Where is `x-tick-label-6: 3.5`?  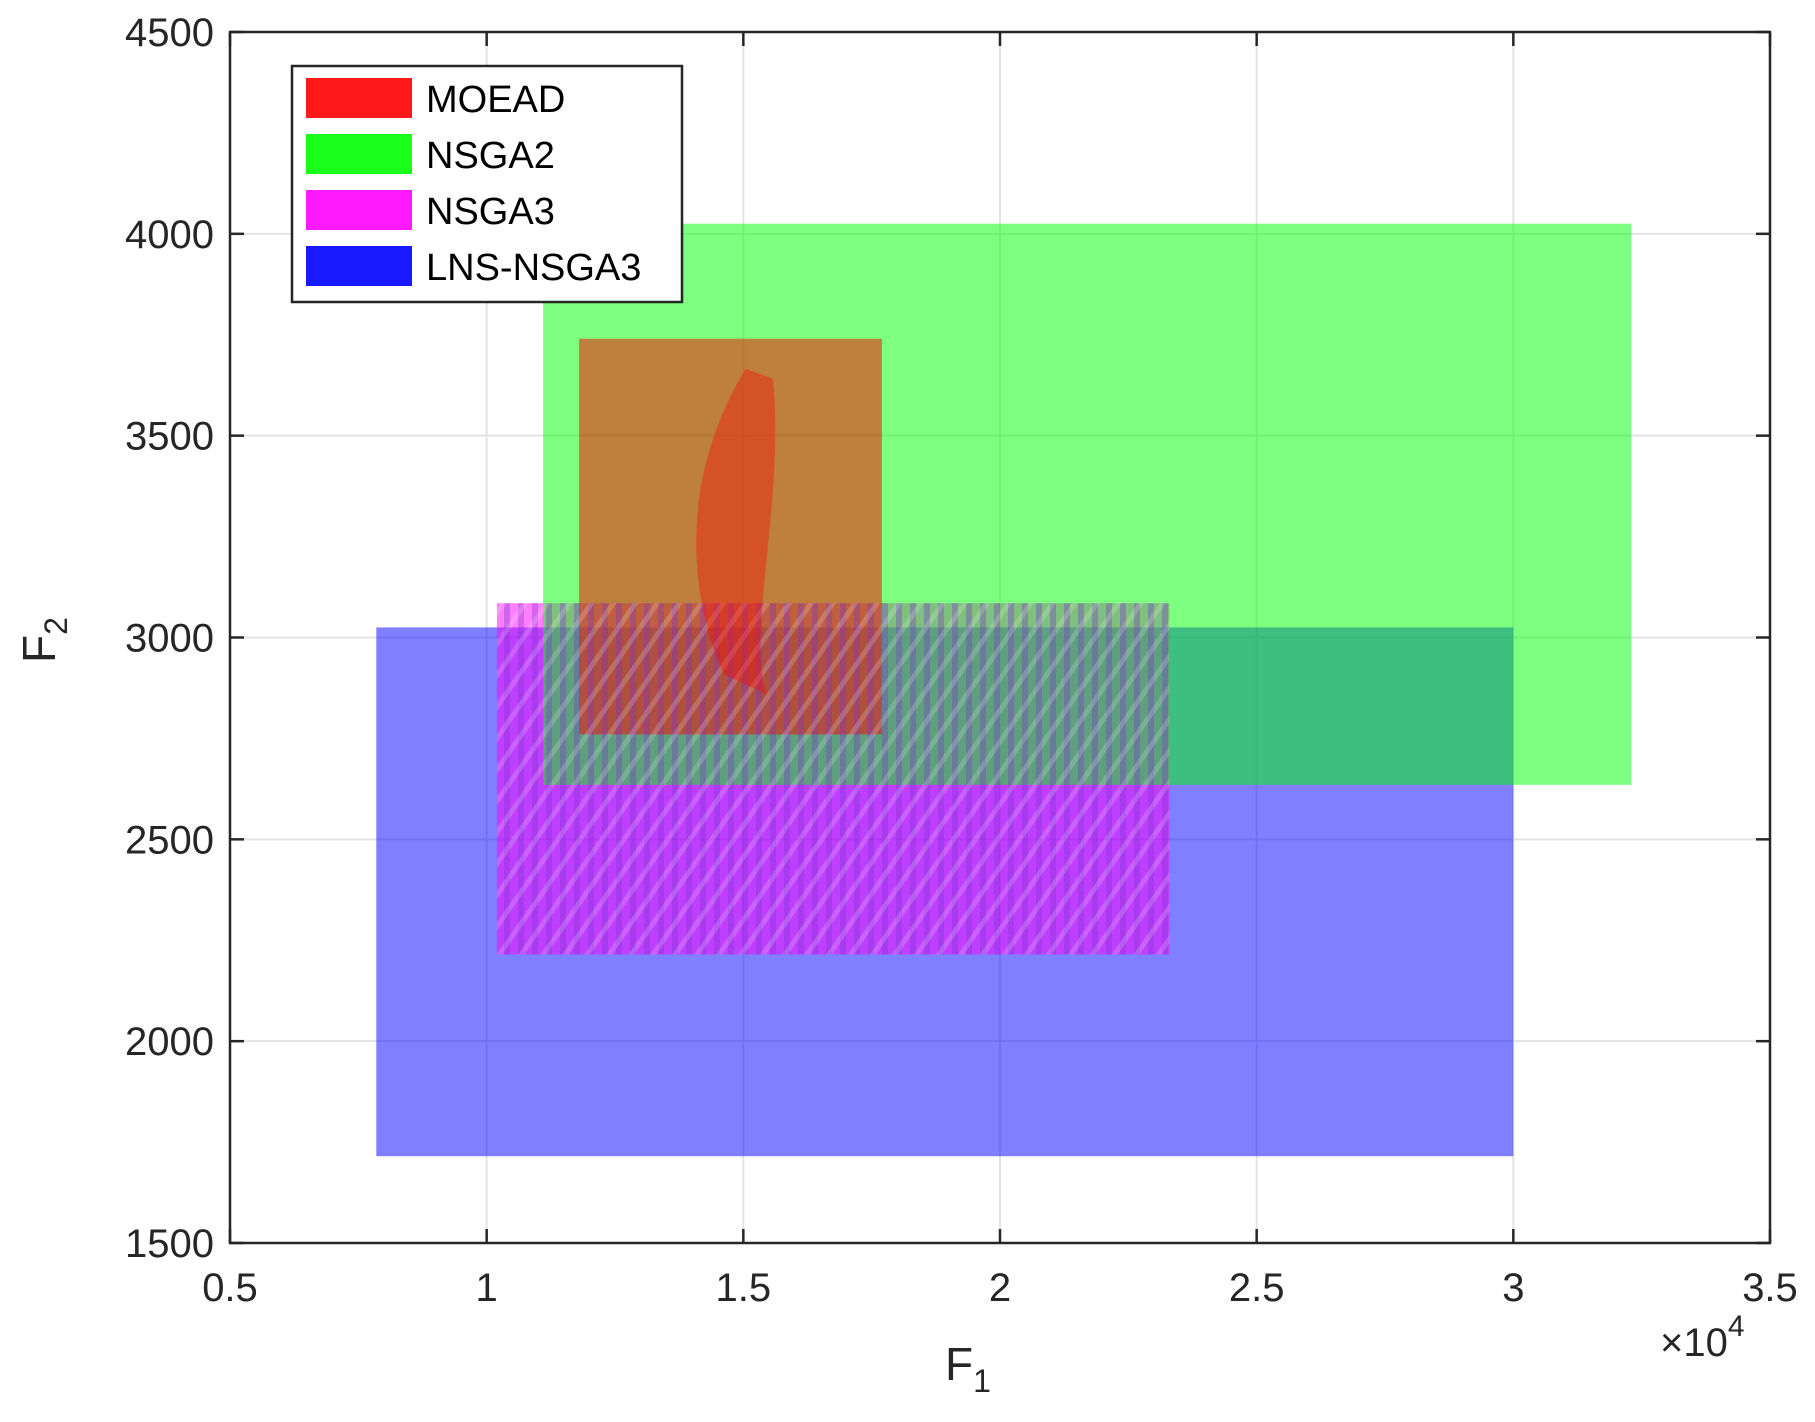
x-tick-label-6: 3.5 is located at coordinates (1770, 1288).